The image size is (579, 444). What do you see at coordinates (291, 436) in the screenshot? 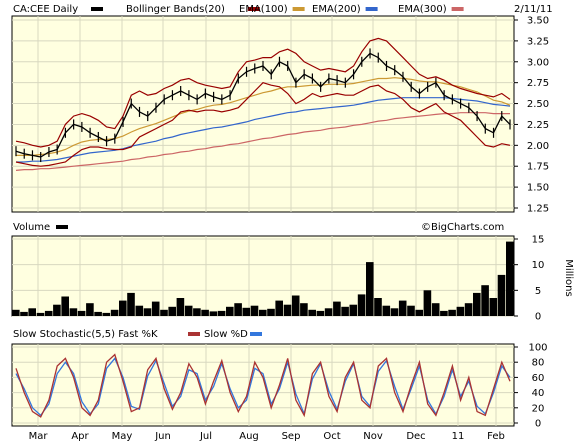
I see `x-tick-label: Sep` at bounding box center [291, 436].